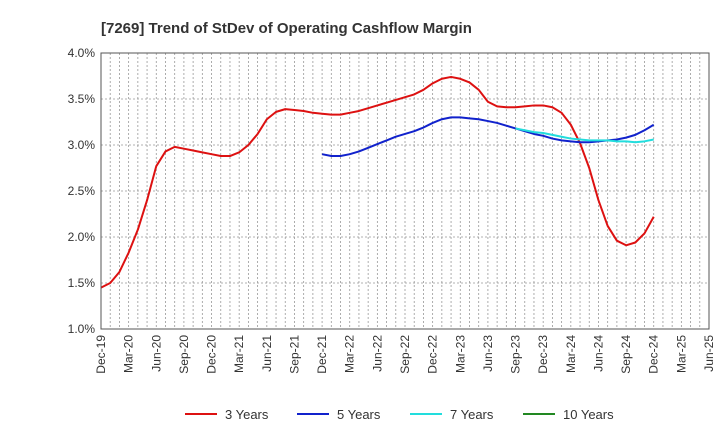  What do you see at coordinates (101, 354) in the screenshot?
I see `x-tick-label: Dec-19` at bounding box center [101, 354].